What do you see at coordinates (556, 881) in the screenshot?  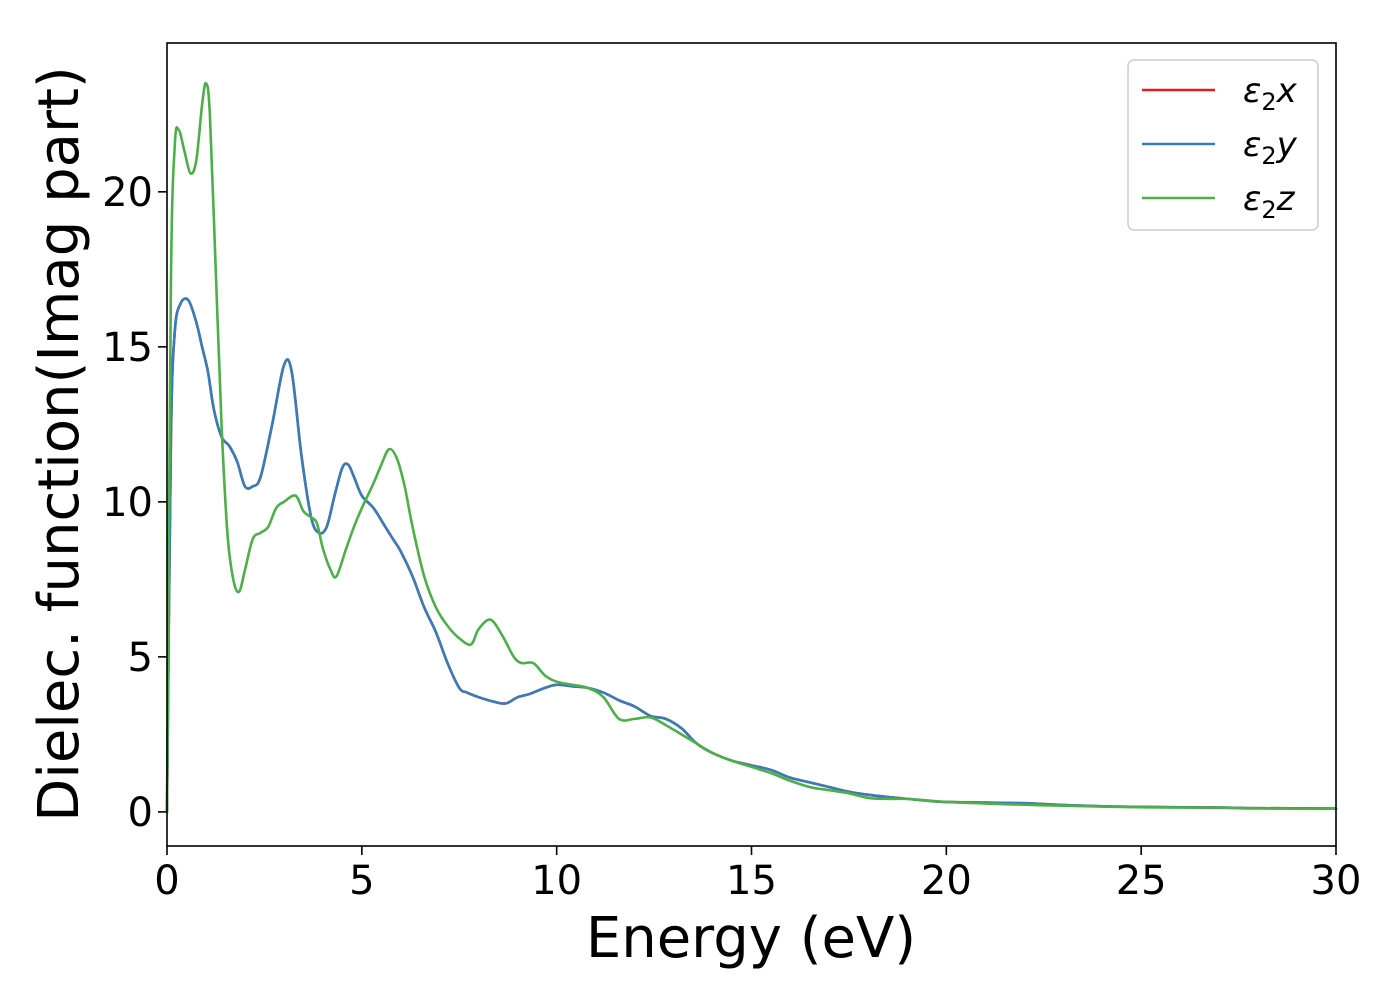 I see `x-tick-label: 10` at bounding box center [556, 881].